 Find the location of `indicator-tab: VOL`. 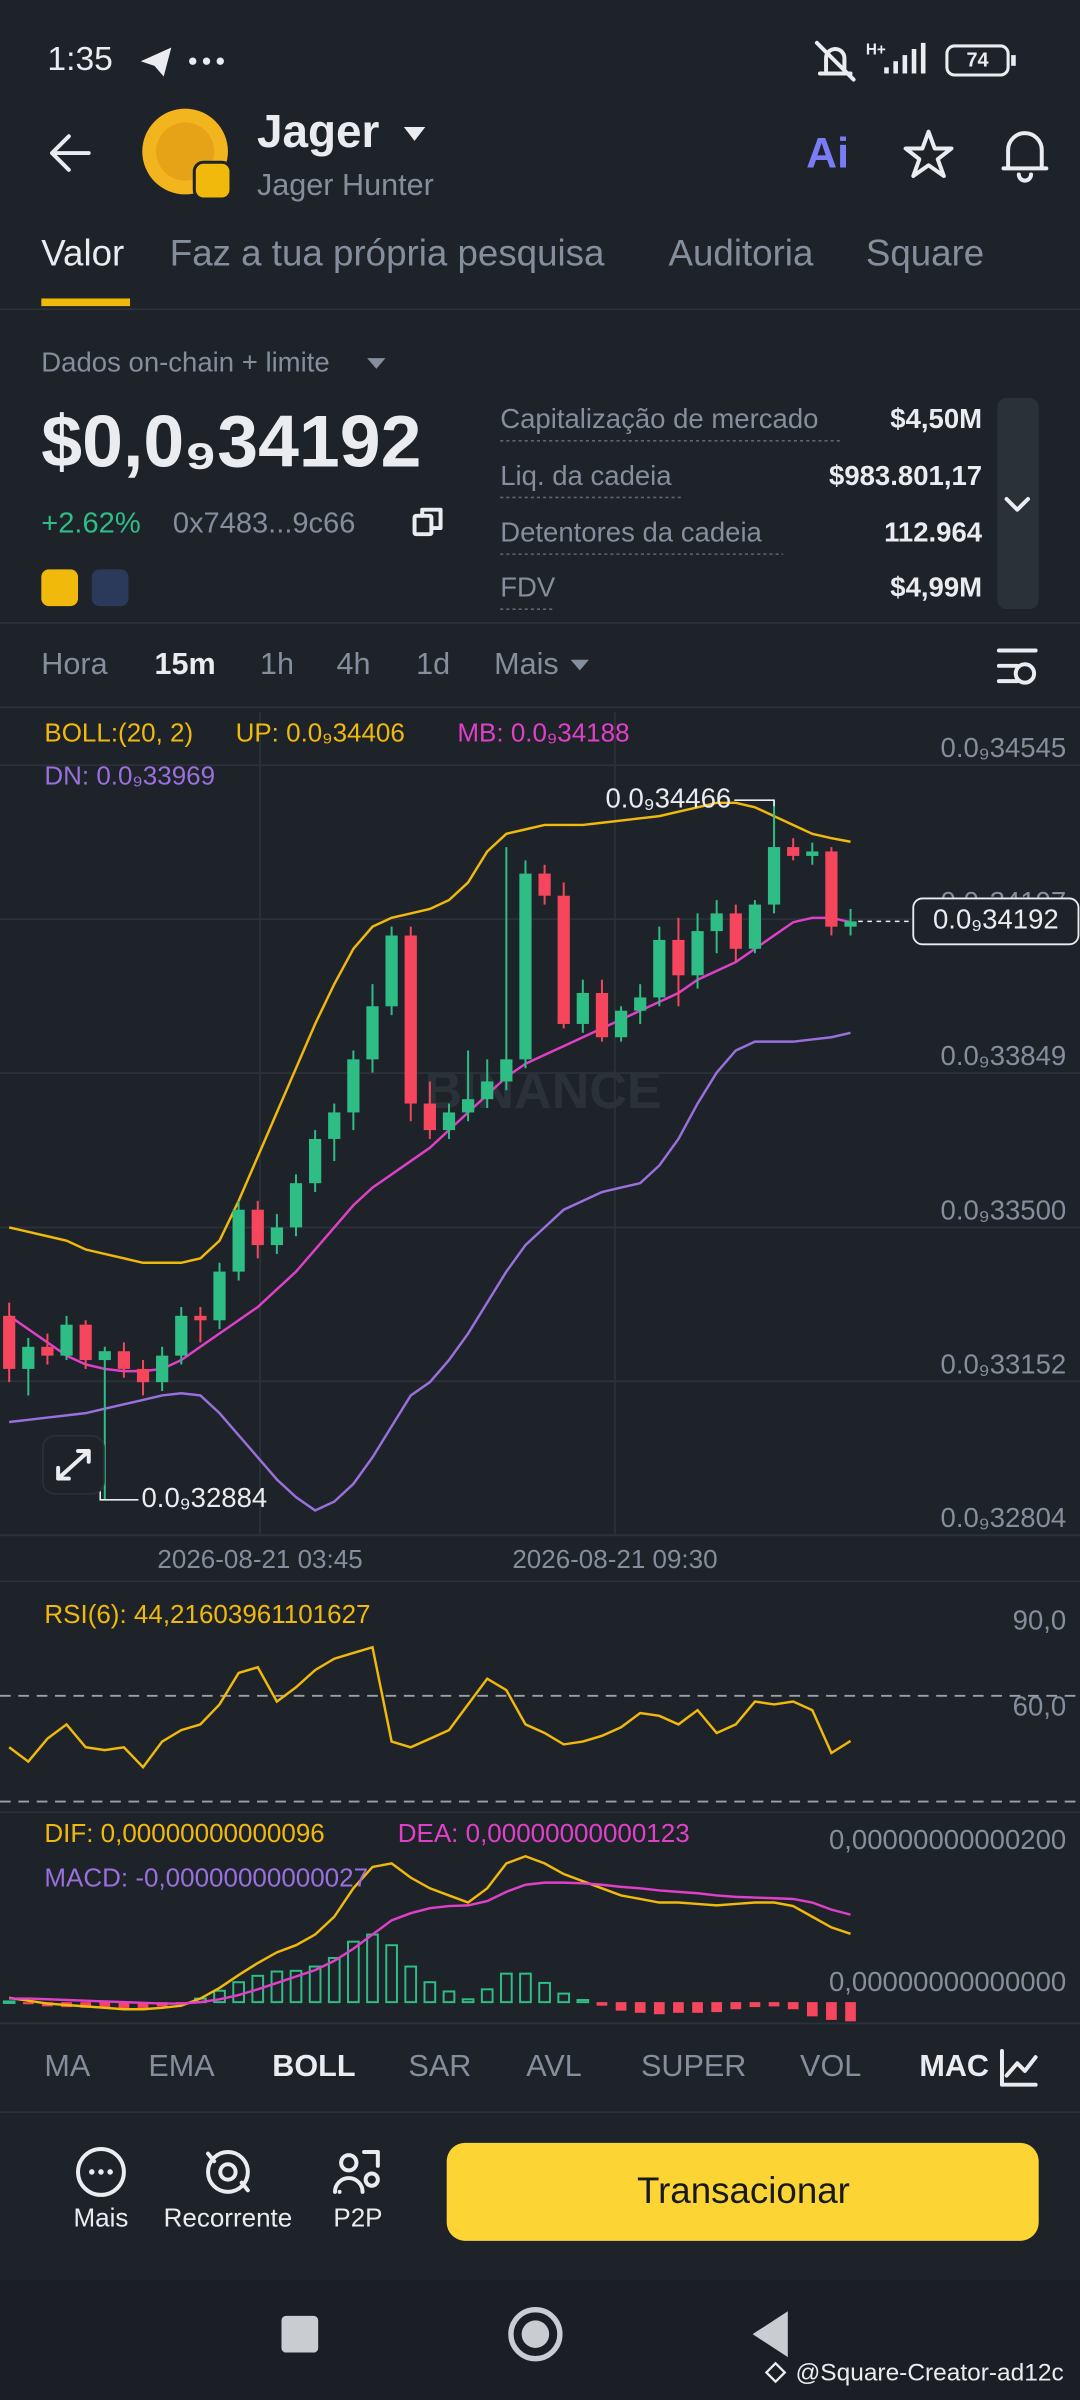

indicator-tab: VOL is located at coordinates (830, 2066).